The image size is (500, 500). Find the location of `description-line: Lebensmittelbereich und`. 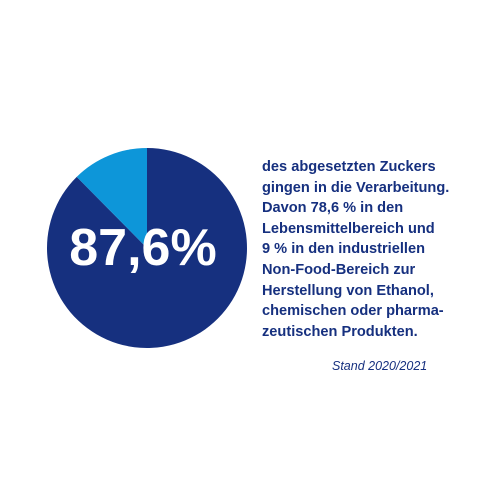

description-line: Lebensmittelbereich und is located at coordinates (348, 228).